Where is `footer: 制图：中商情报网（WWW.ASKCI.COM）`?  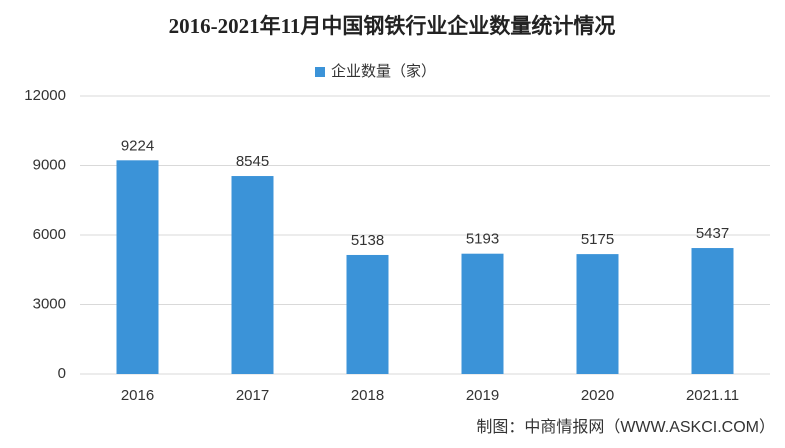 footer: 制图：中商情报网（WWW.ASKCI.COM） is located at coordinates (625, 427).